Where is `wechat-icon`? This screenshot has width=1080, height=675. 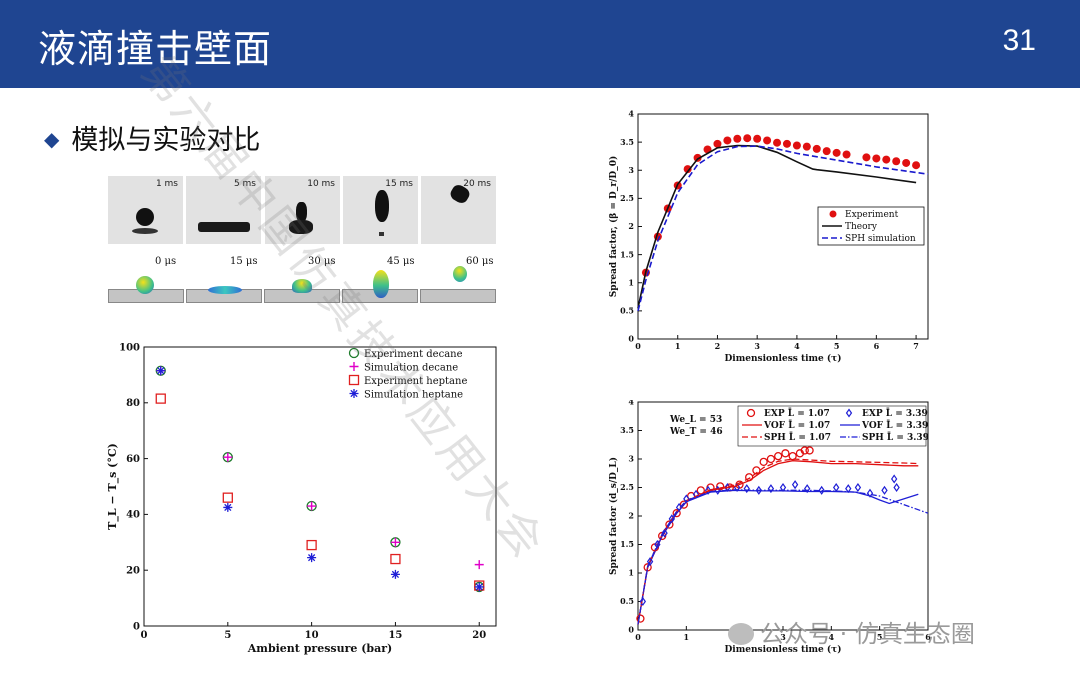 wechat-icon is located at coordinates (741, 634).